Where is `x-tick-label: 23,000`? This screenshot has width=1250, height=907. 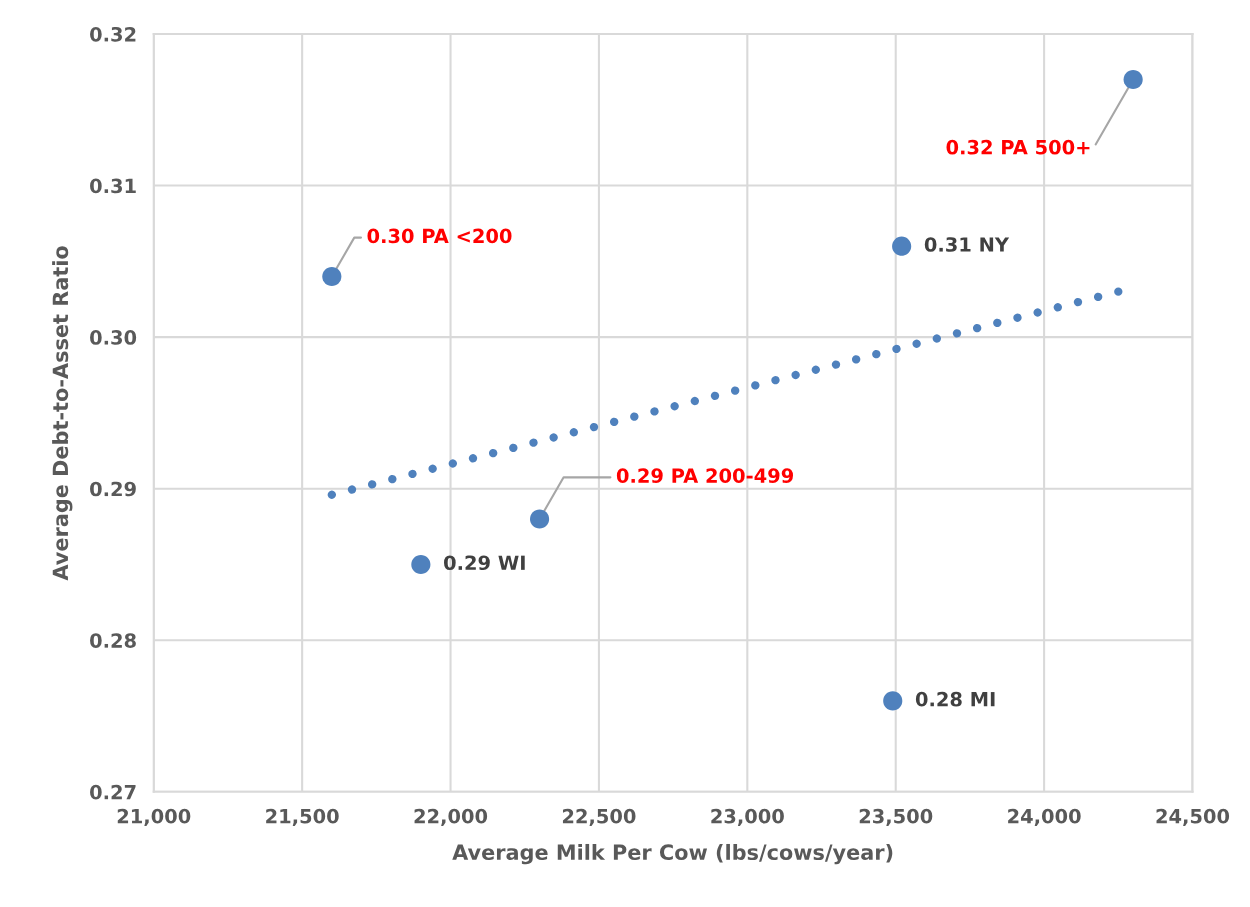
x-tick-label: 23,000 is located at coordinates (747, 817).